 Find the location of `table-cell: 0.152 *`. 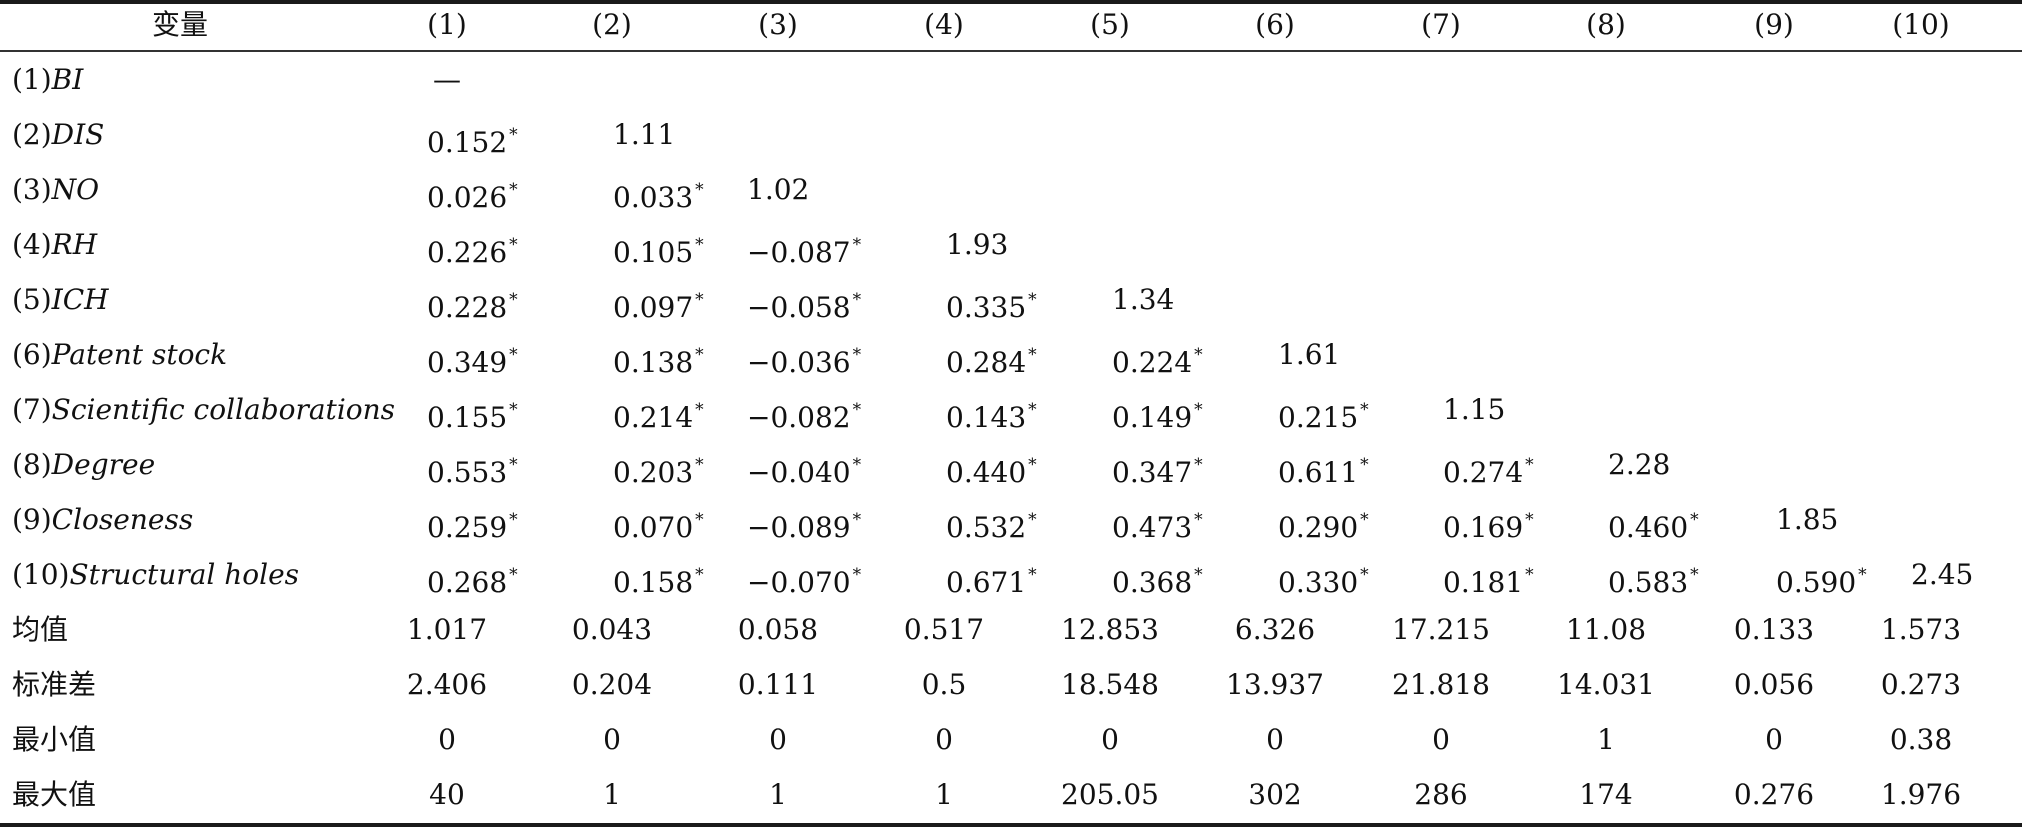

table-cell: 0.152 * is located at coordinates (472, 137).